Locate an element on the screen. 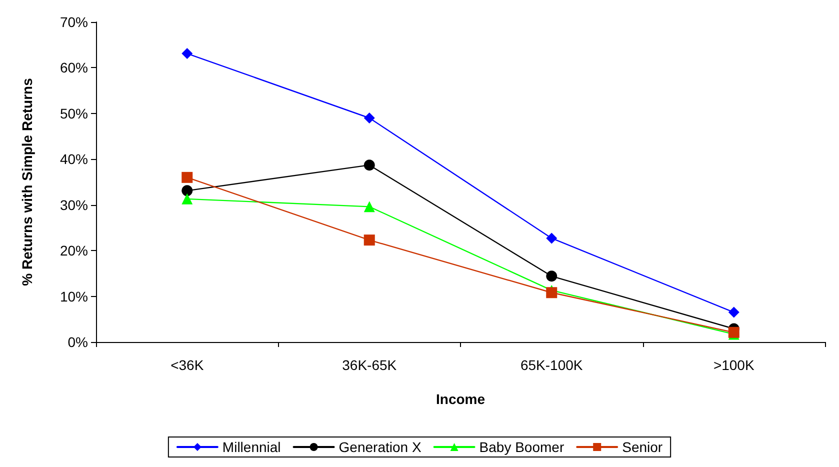 The width and height of the screenshot is (839, 467). x-axis-title: Income is located at coordinates (461, 399).